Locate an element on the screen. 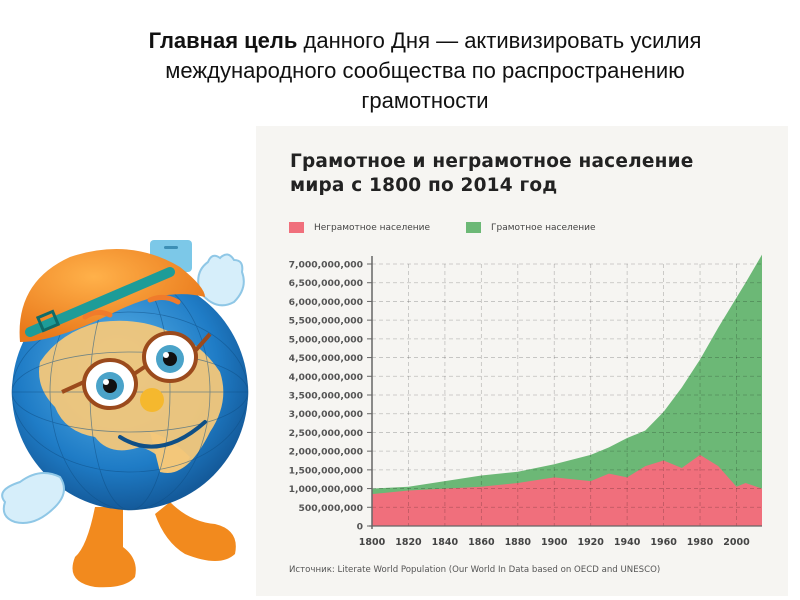  y-tick-label: 6,000,000,000 is located at coordinates (326, 302).